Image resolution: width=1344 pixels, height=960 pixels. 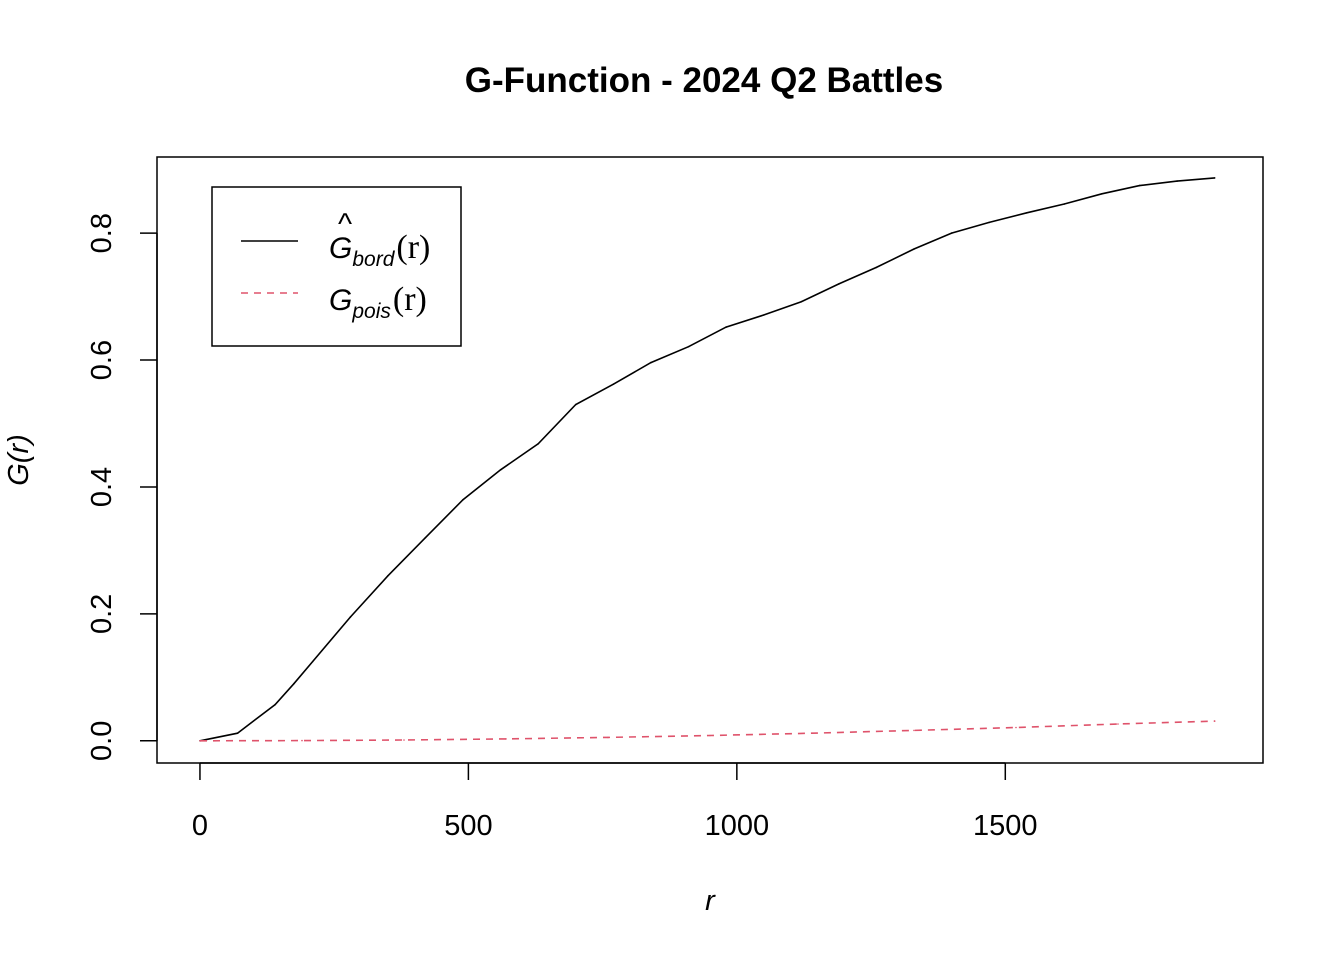 What do you see at coordinates (102, 487) in the screenshot?
I see `y-tick-label: 0.4` at bounding box center [102, 487].